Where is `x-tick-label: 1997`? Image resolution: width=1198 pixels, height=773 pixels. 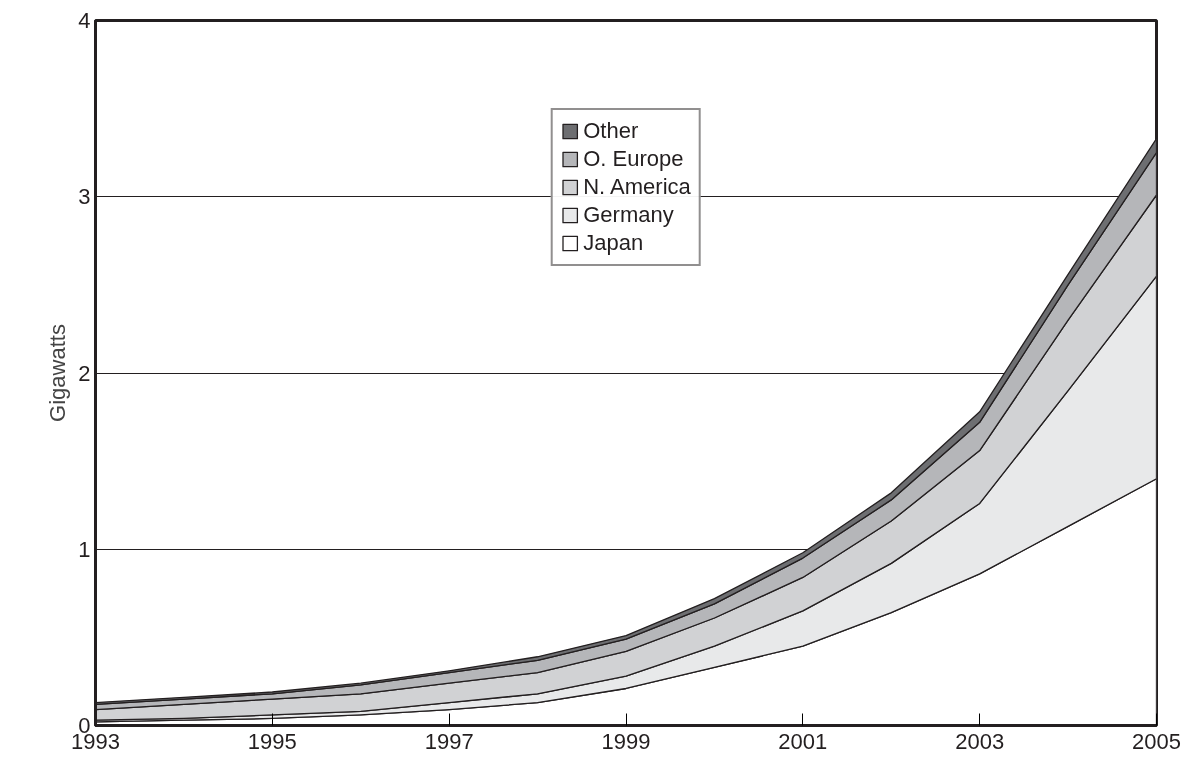 x-tick-label: 1997 is located at coordinates (449, 741).